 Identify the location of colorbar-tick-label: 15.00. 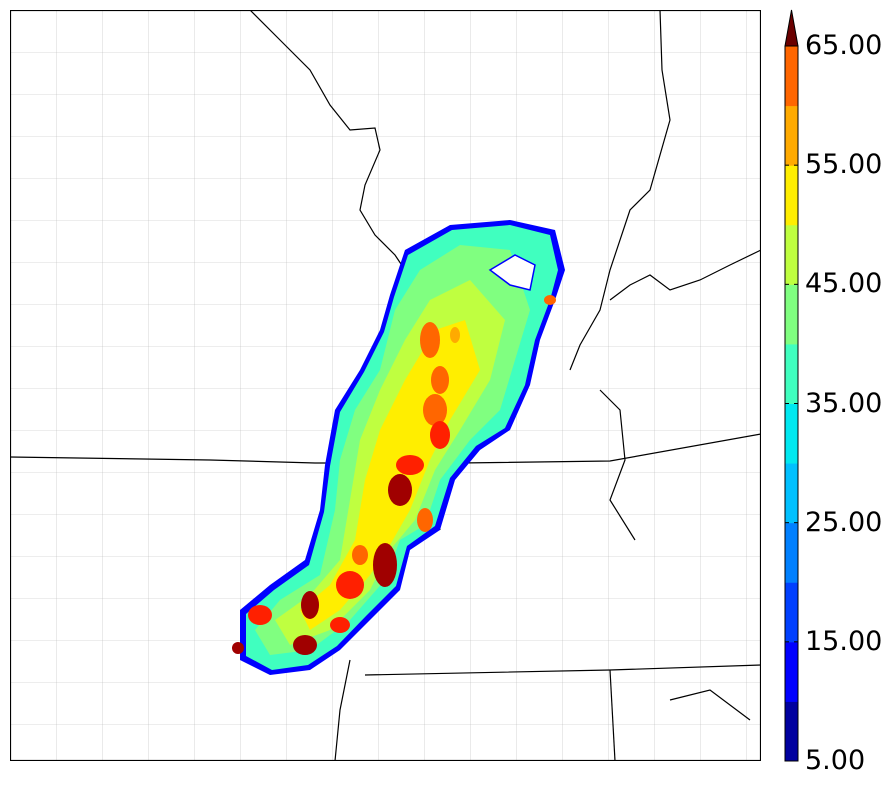
(844, 641).